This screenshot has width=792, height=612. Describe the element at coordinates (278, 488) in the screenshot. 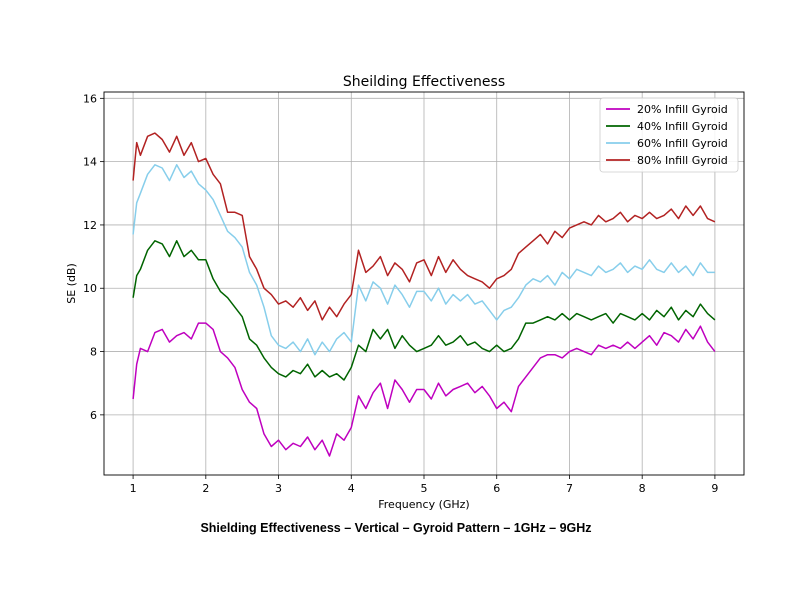

I see `x-tick-label: 3` at that location.